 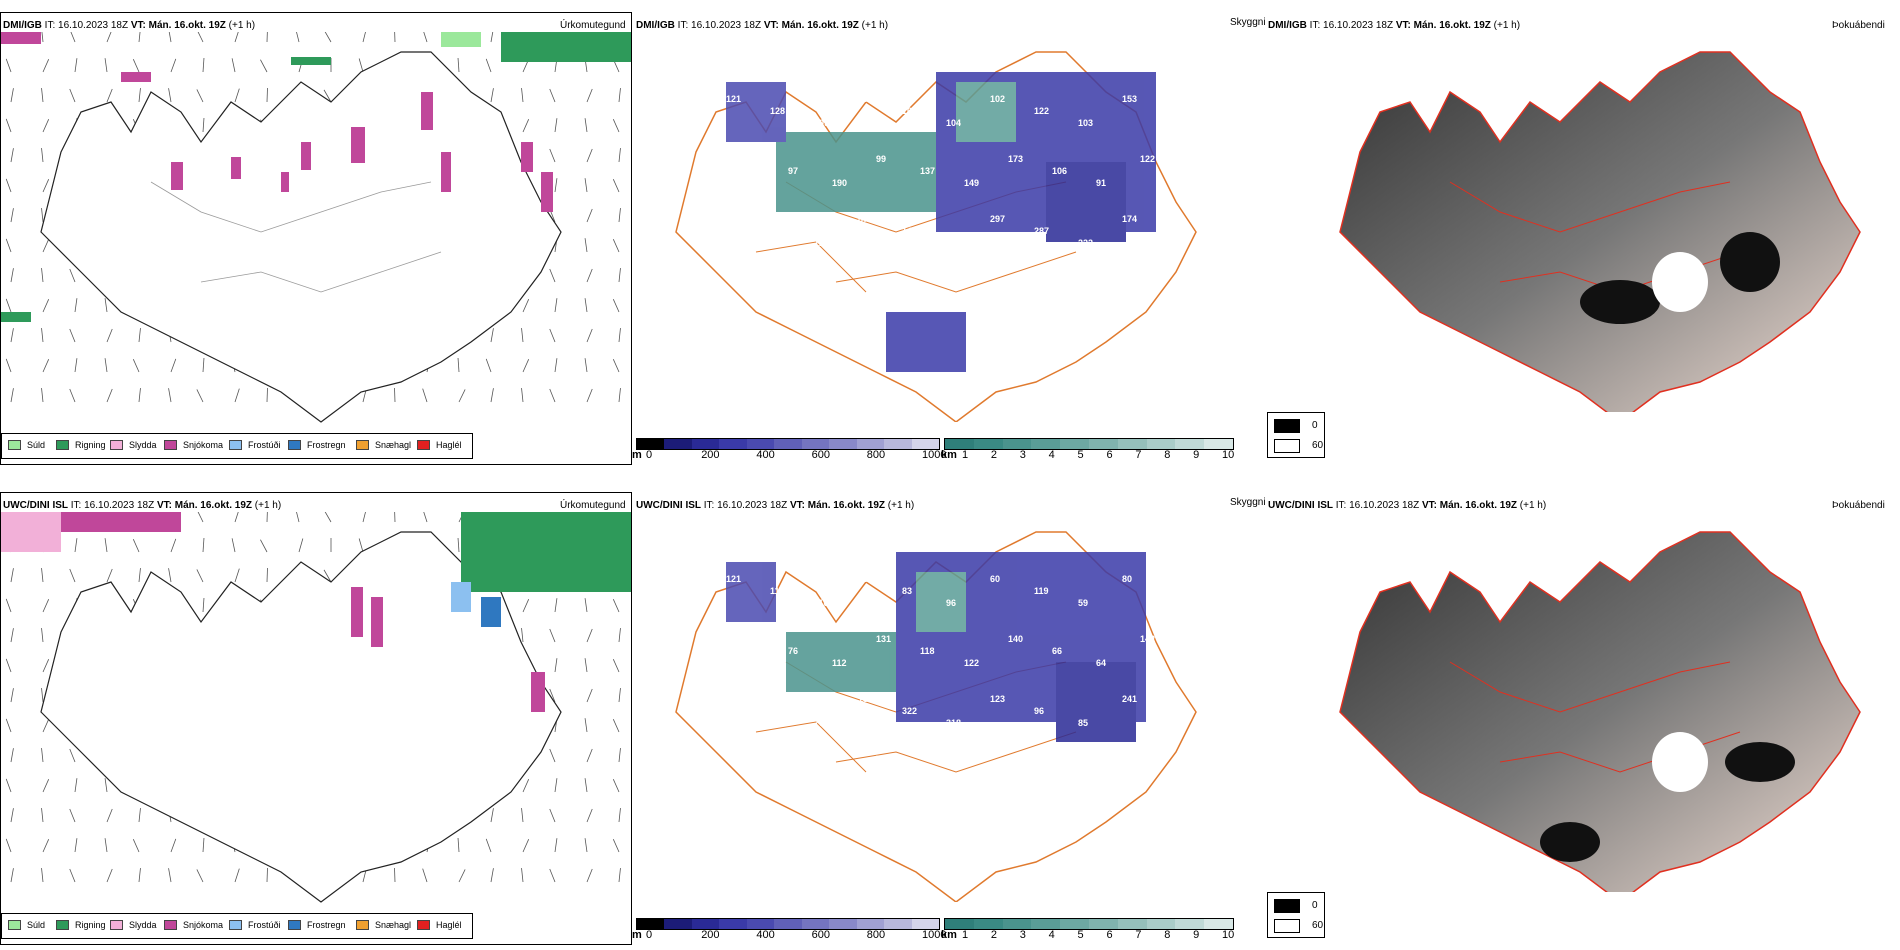 I want to click on freezing-rain-swatch, so click(x=294, y=445).